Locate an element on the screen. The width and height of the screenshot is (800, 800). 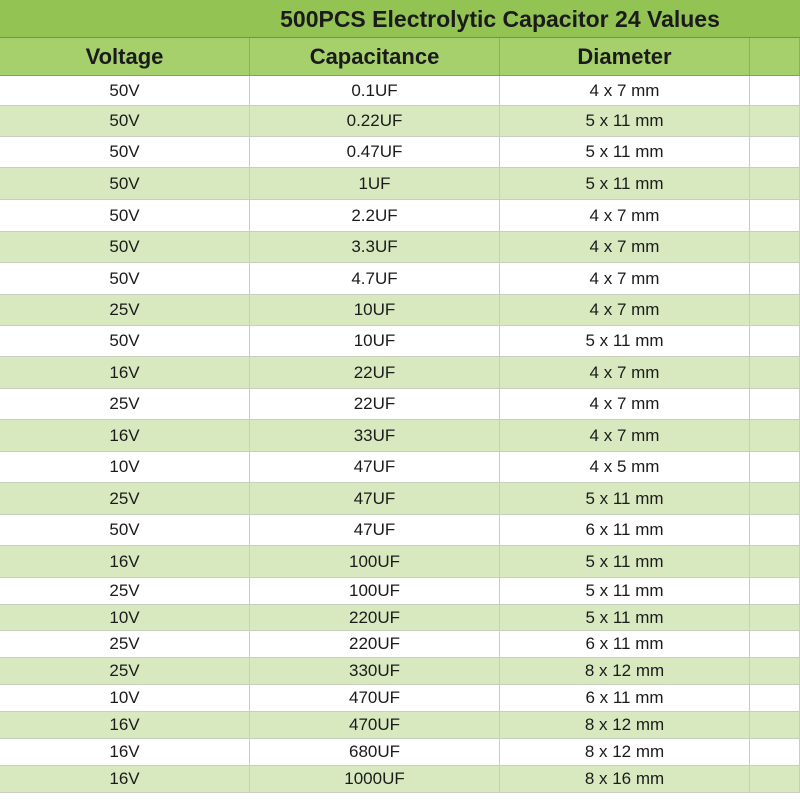
table-row: 10V 470UF 6 x 11 mm is located at coordinates (400, 698).